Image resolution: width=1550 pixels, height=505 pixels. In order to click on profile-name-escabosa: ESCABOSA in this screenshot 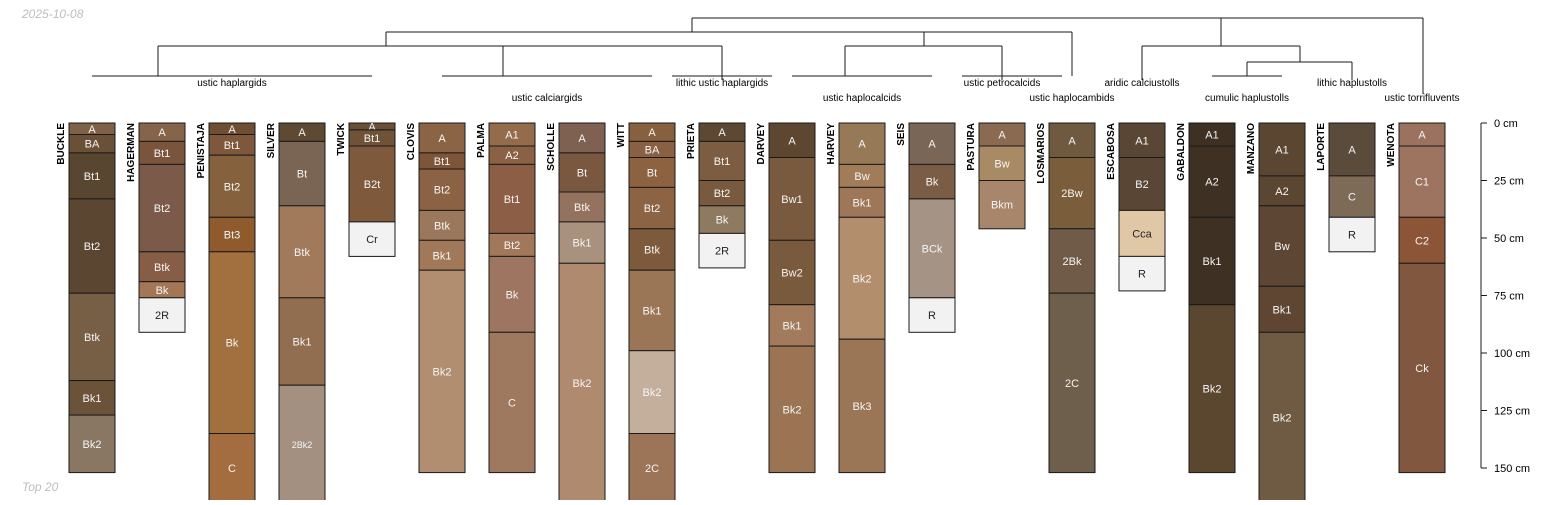, I will do `click(1111, 151)`.